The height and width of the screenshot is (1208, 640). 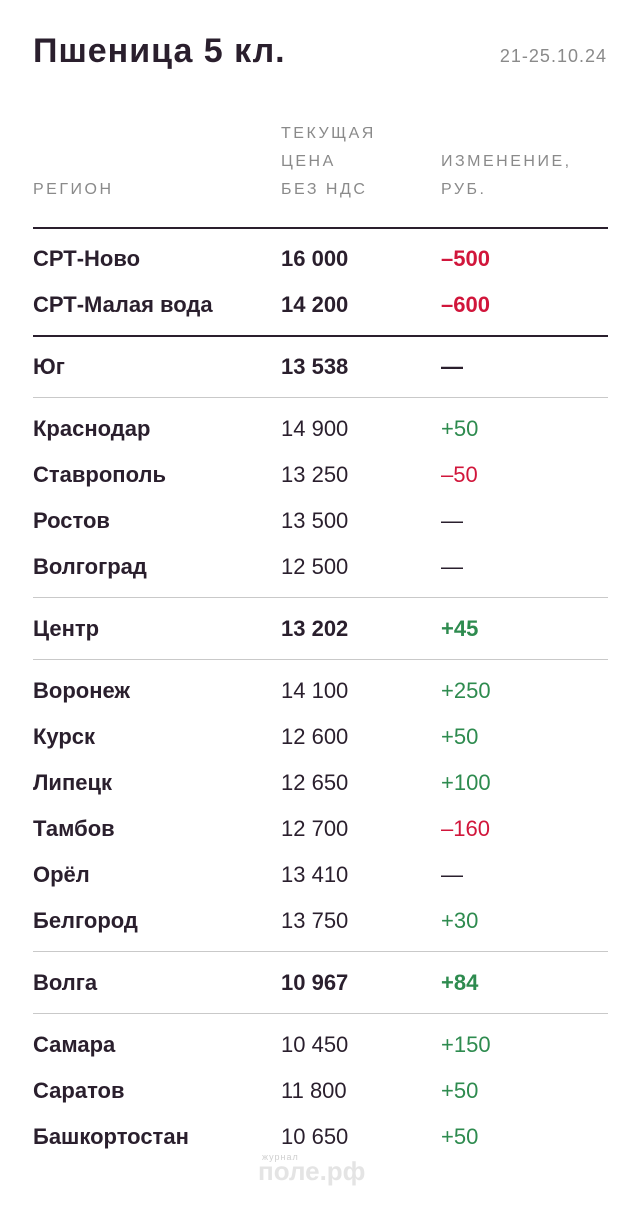 I want to click on region: Самара, so click(x=74, y=1044).